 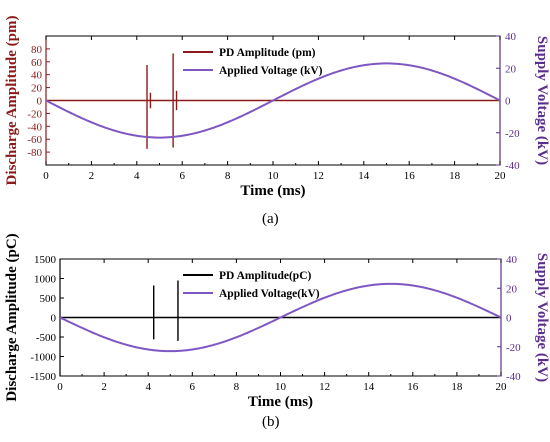 What do you see at coordinates (269, 294) in the screenshot?
I see `legend-label: Applied Voltage(kV)` at bounding box center [269, 294].